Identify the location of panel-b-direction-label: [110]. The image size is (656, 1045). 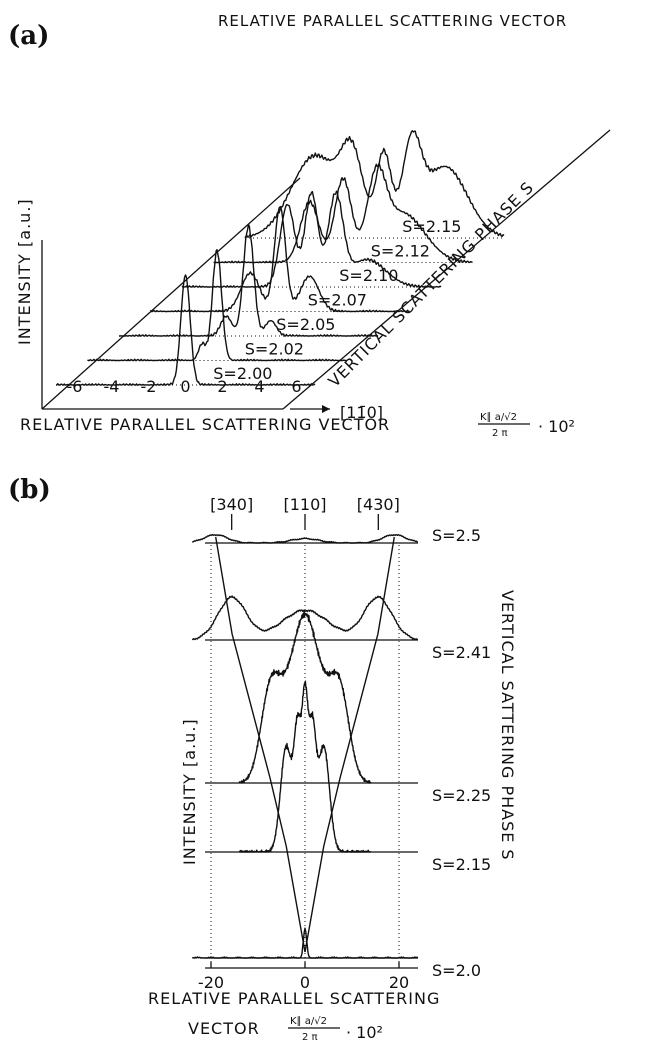
(304, 504).